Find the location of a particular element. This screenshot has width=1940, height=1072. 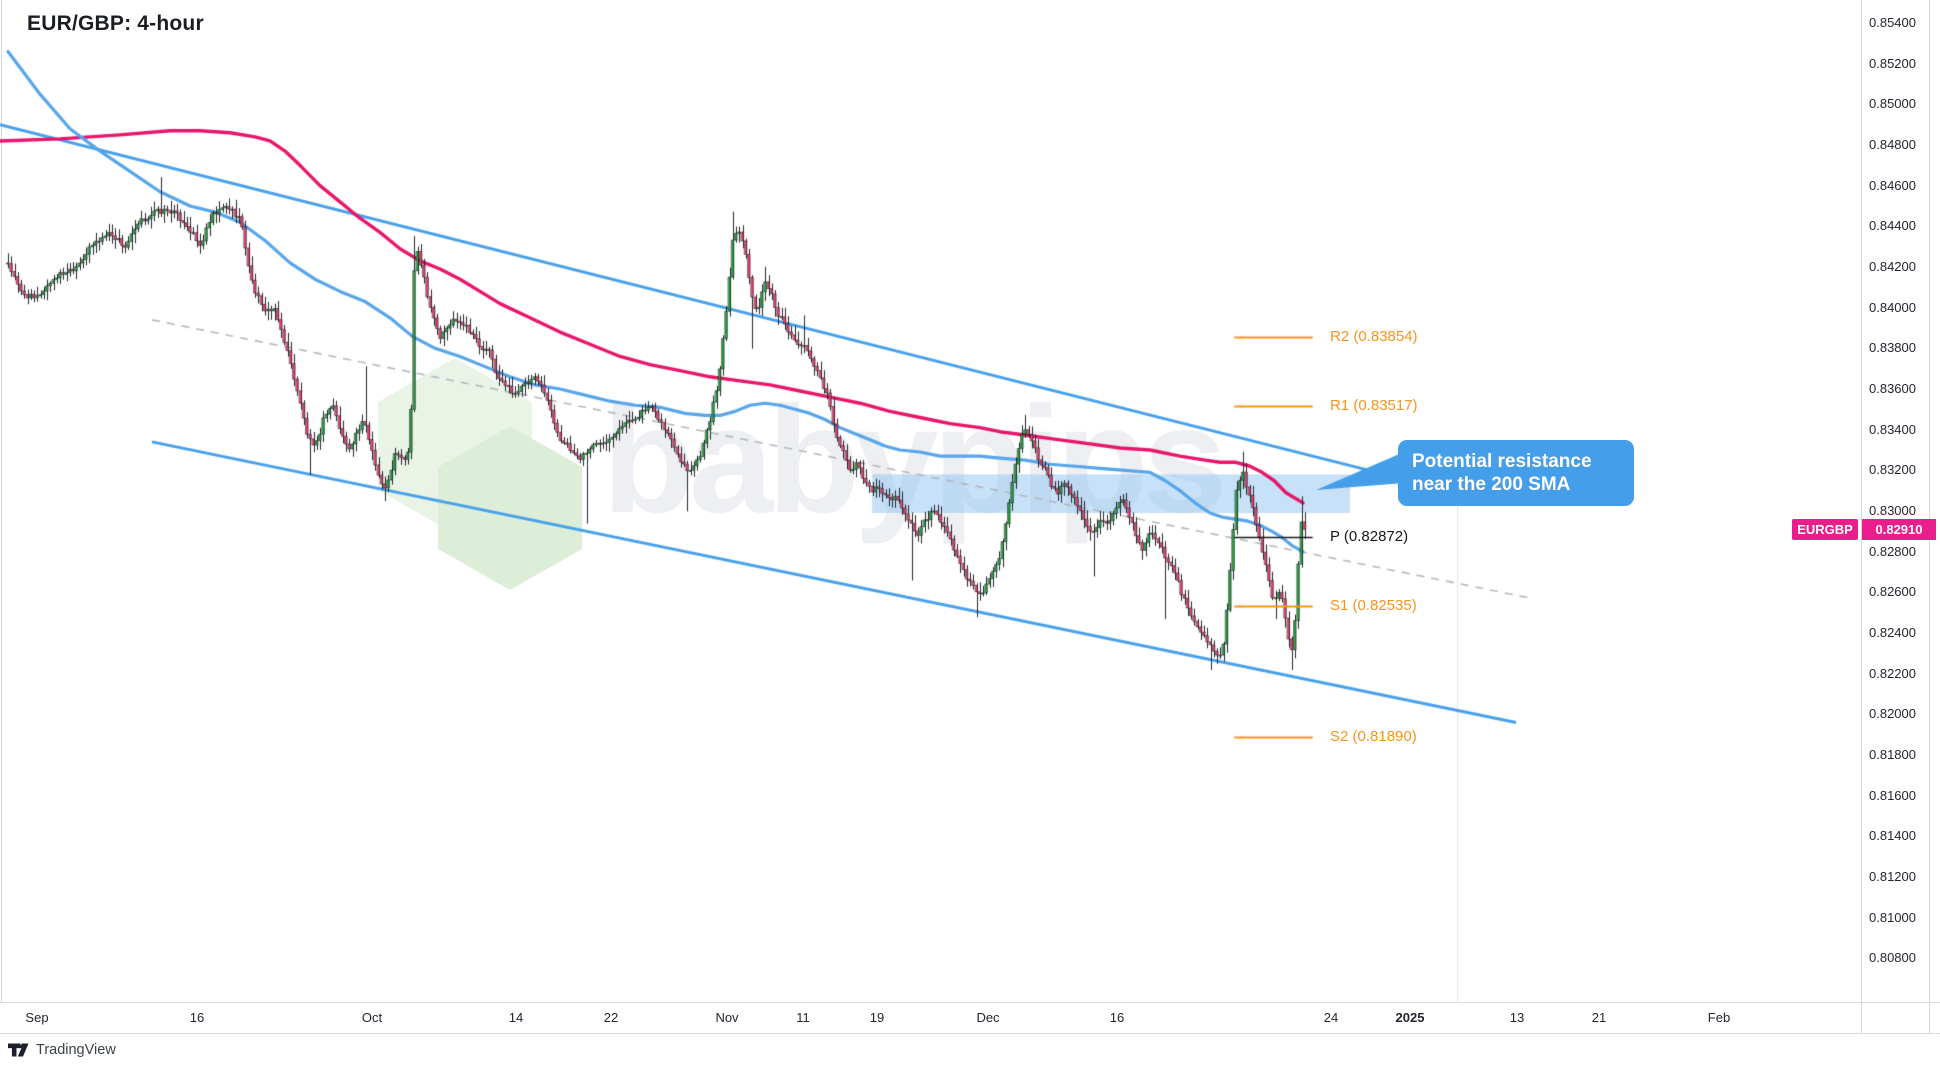

time-axis-label: Oct is located at coordinates (372, 1017).